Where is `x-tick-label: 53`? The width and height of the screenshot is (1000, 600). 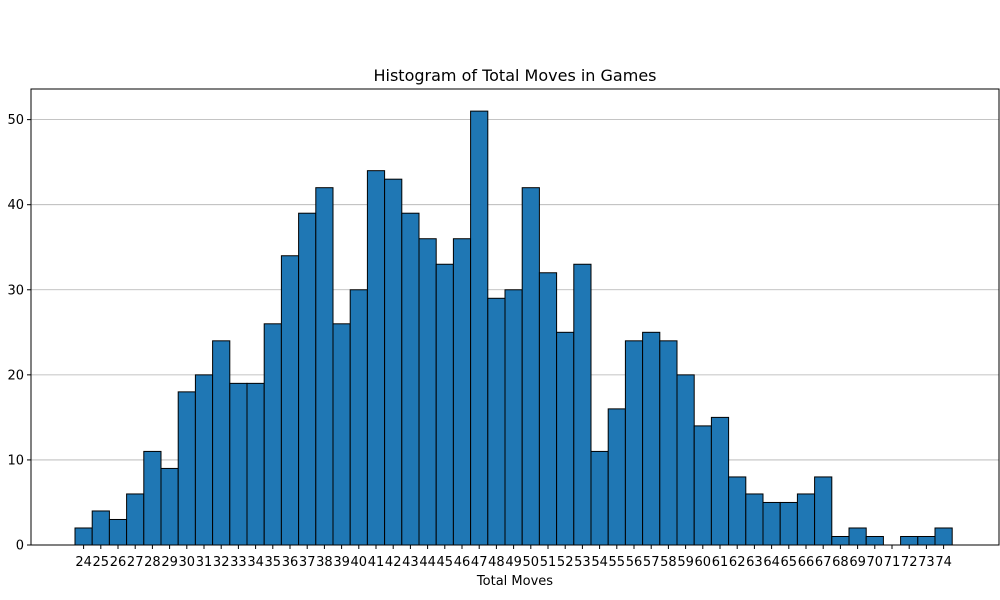
x-tick-label: 53 is located at coordinates (582, 562).